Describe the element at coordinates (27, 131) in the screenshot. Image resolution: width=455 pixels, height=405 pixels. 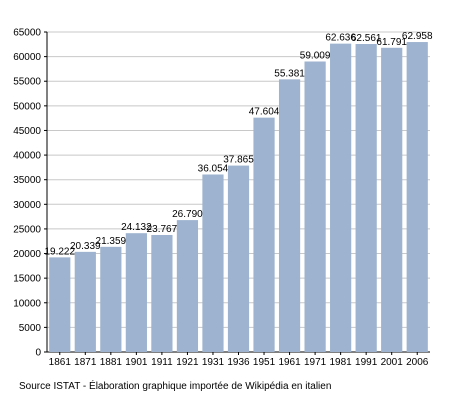
I see `y-tick-label-45000: 45000` at that location.